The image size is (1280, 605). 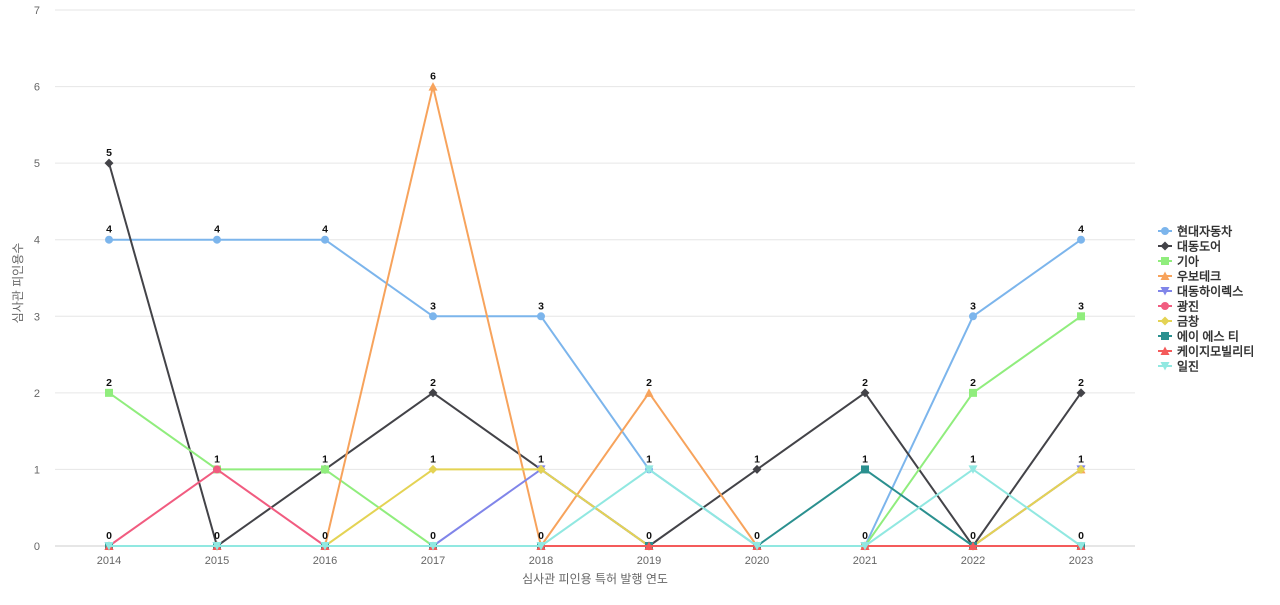 I want to click on legend-item: 광진, so click(x=1178, y=306).